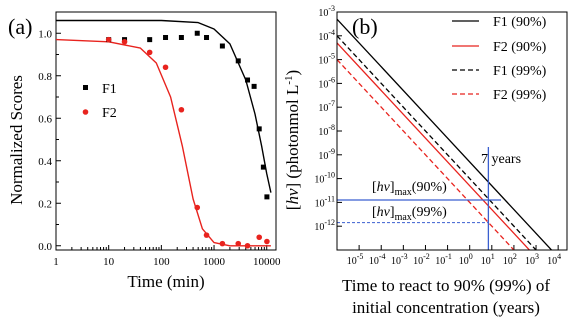 This screenshot has width=582, height=320. I want to click on b-x-tick-label: 10⁻⁵, so click(355, 259).